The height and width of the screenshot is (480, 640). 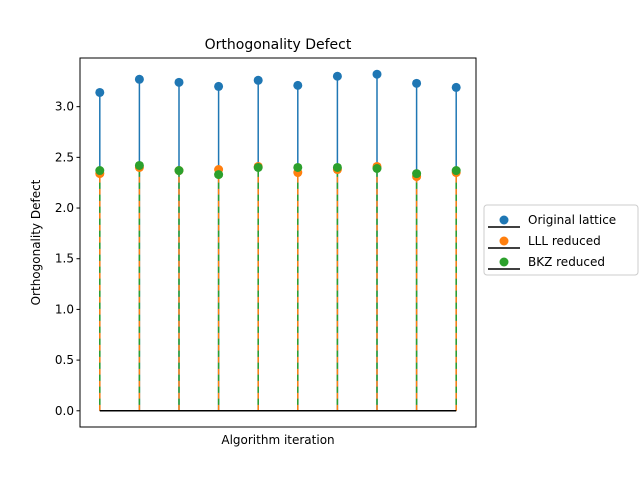 I want to click on legend-frame, so click(x=561, y=240).